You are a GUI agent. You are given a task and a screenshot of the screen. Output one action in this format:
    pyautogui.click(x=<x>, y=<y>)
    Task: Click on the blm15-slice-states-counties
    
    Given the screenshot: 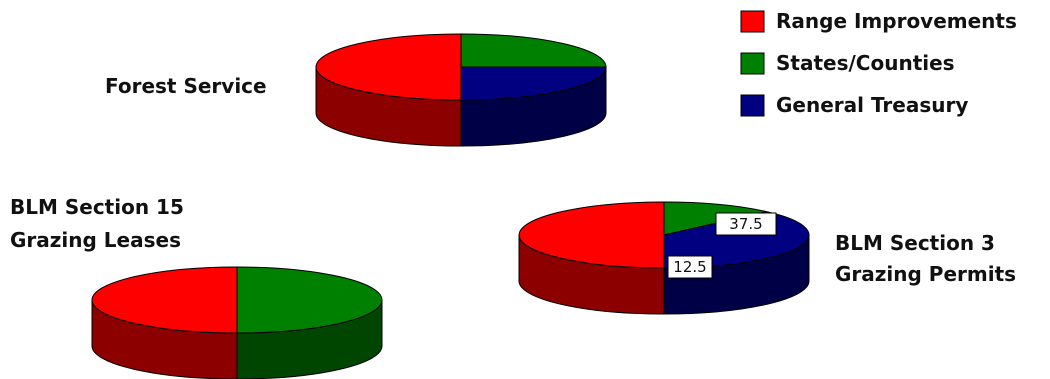 What is the action you would take?
    pyautogui.click(x=309, y=300)
    